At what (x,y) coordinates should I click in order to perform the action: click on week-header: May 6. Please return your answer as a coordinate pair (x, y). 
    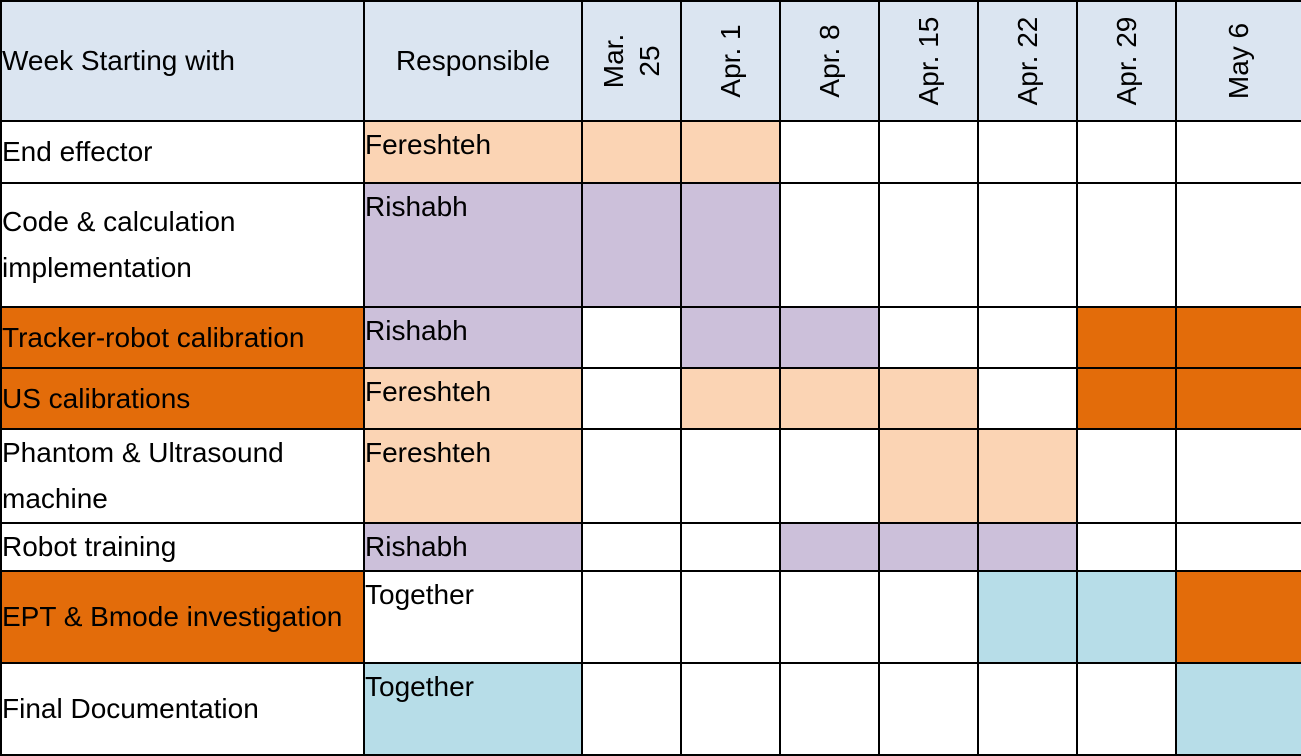
    Looking at the image, I should click on (1238, 61).